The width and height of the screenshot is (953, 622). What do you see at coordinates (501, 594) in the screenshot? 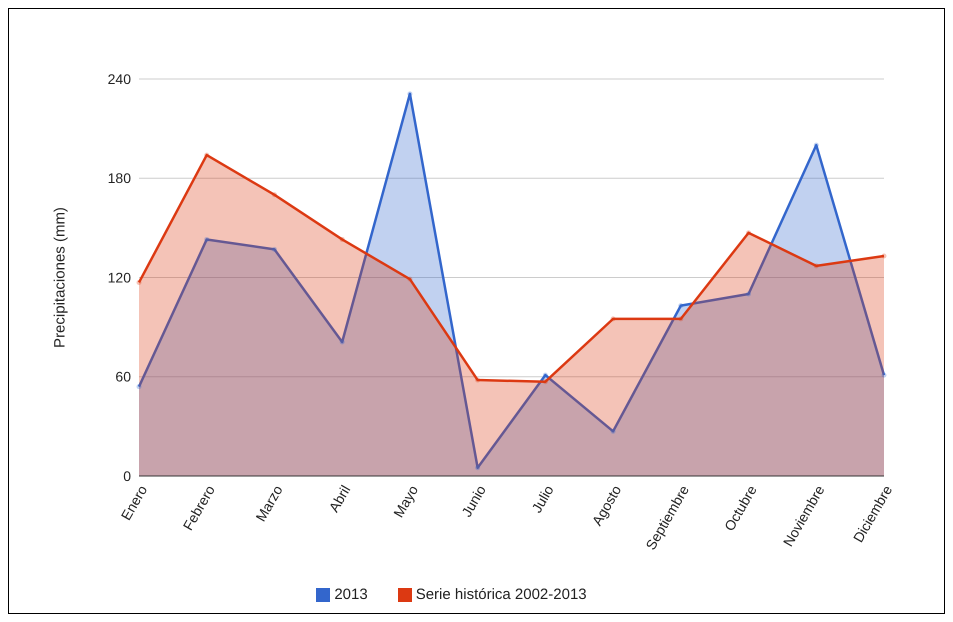
I see `legend-label: Serie histórica 2002-2013` at bounding box center [501, 594].